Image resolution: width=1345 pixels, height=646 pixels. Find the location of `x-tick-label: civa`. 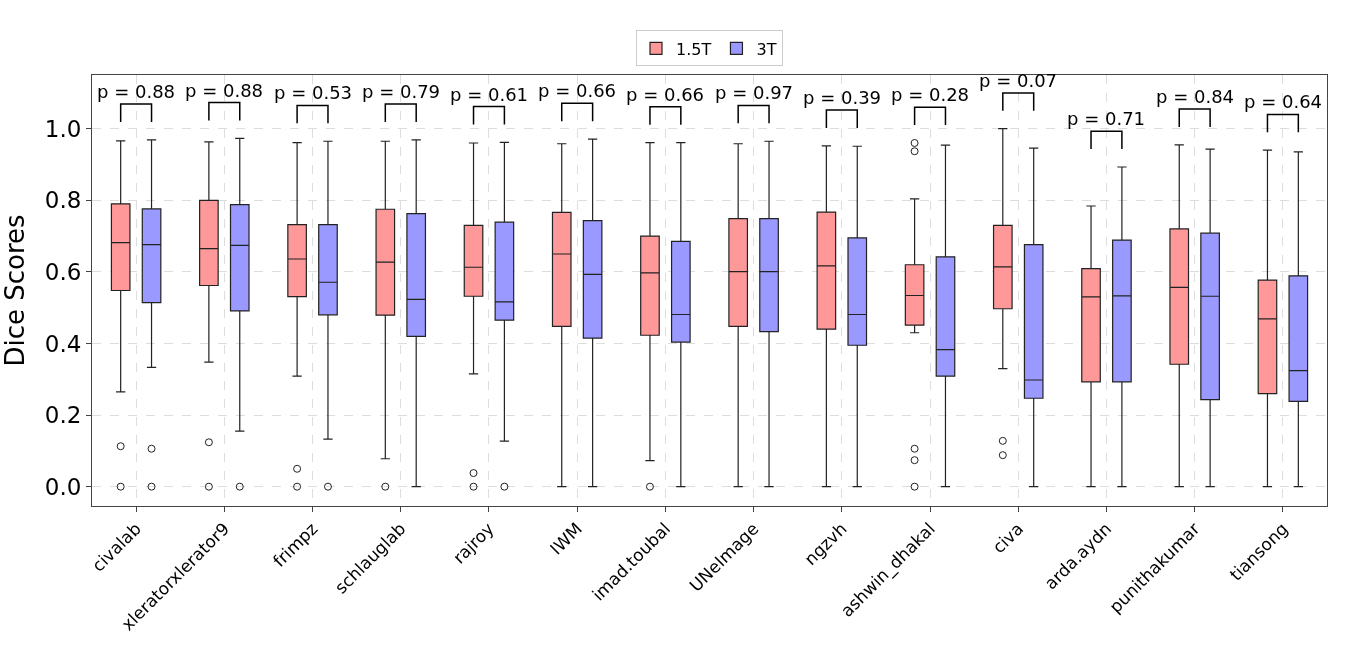

x-tick-label: civa is located at coordinates (1008, 538).